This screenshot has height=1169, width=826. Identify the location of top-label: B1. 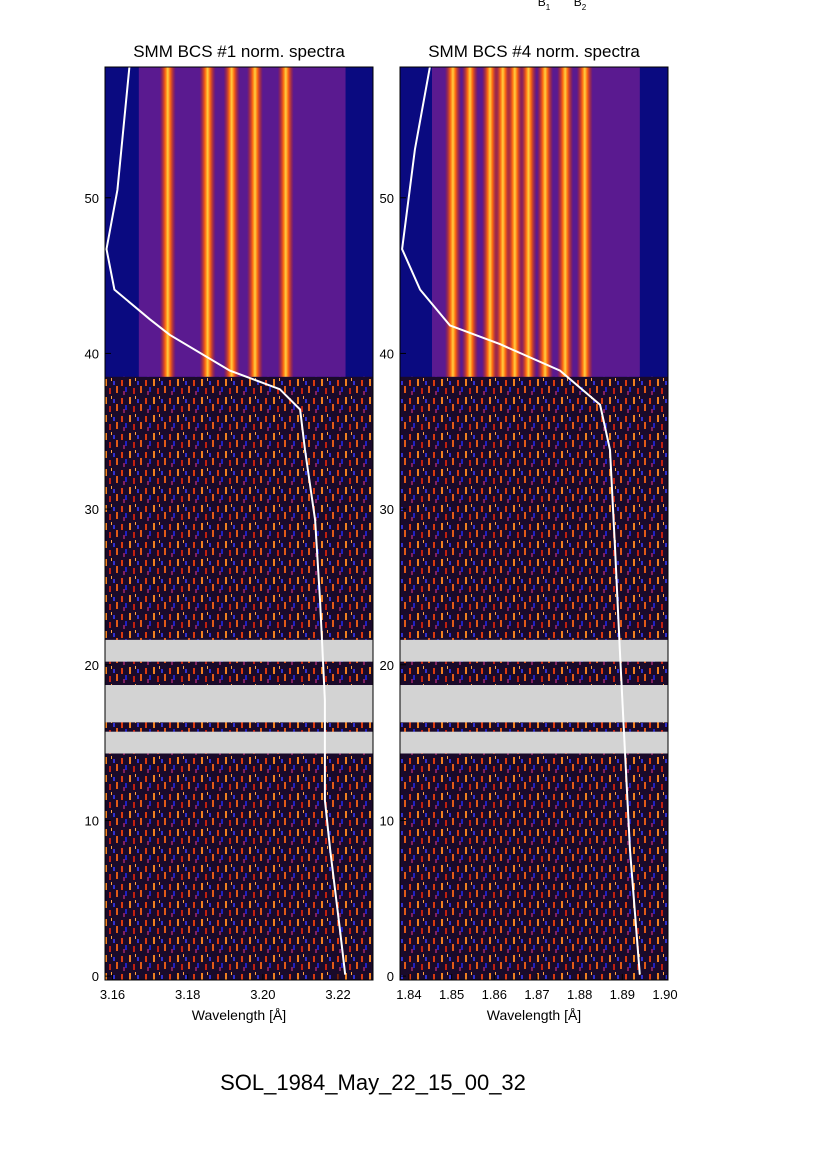
(544, 6).